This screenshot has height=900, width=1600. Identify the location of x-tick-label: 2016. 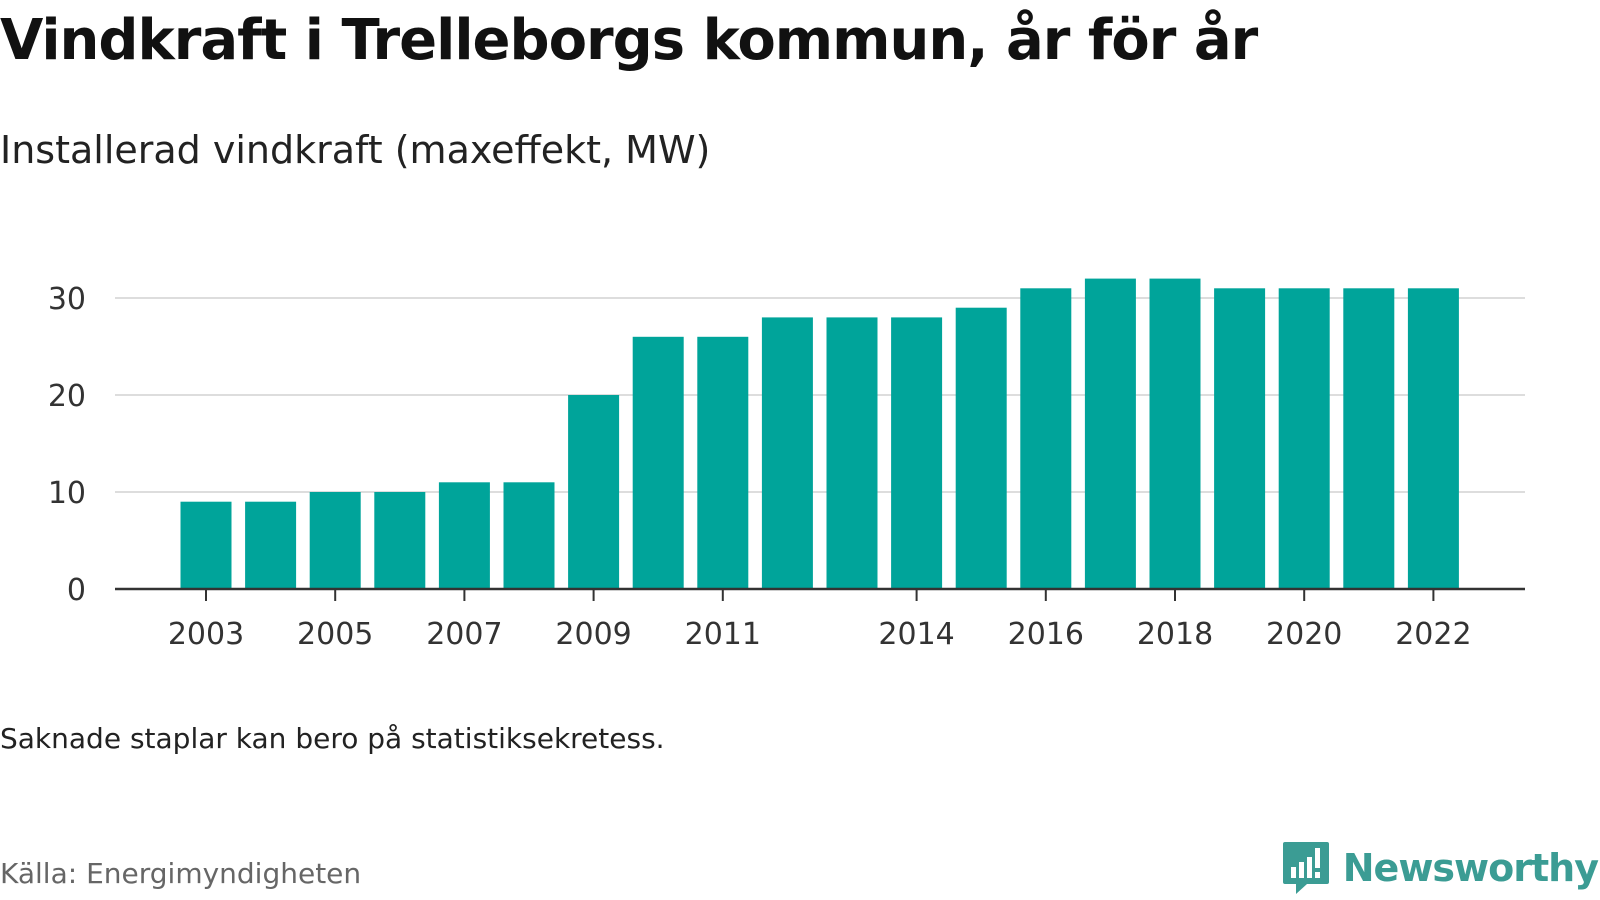
(1046, 634).